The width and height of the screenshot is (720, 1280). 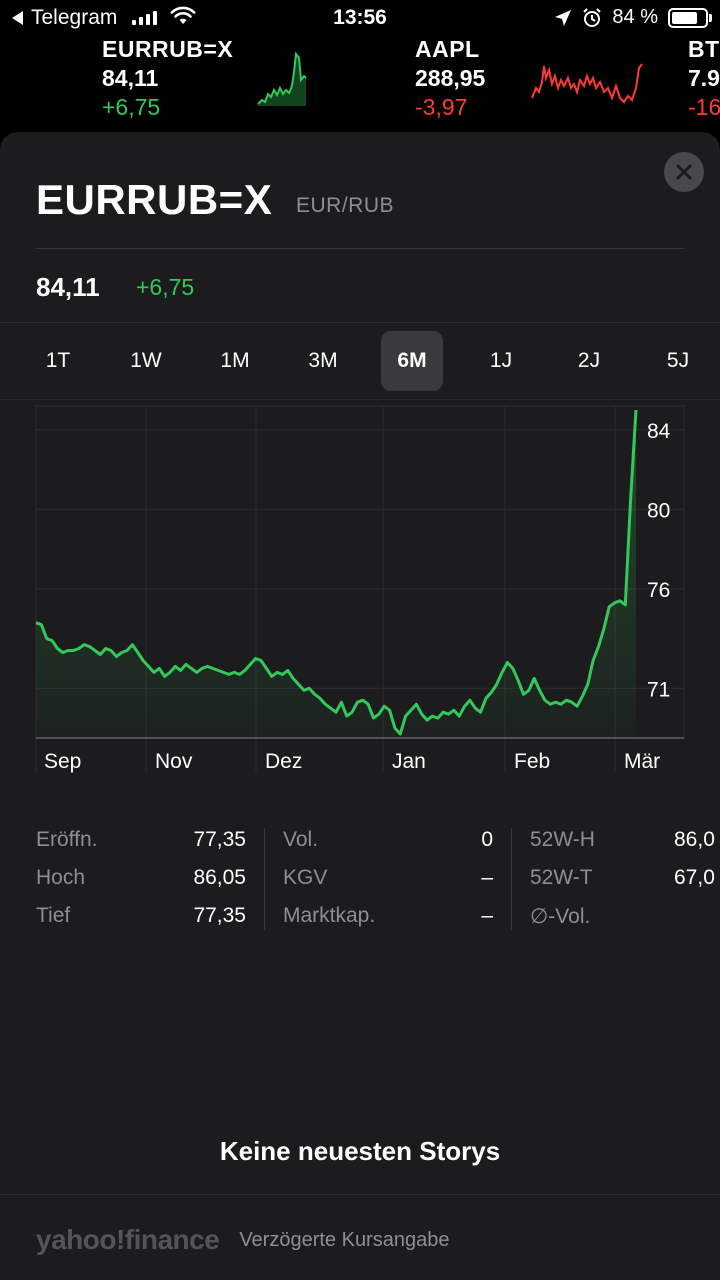 I want to click on back-app-label: Telegram, so click(x=74, y=17).